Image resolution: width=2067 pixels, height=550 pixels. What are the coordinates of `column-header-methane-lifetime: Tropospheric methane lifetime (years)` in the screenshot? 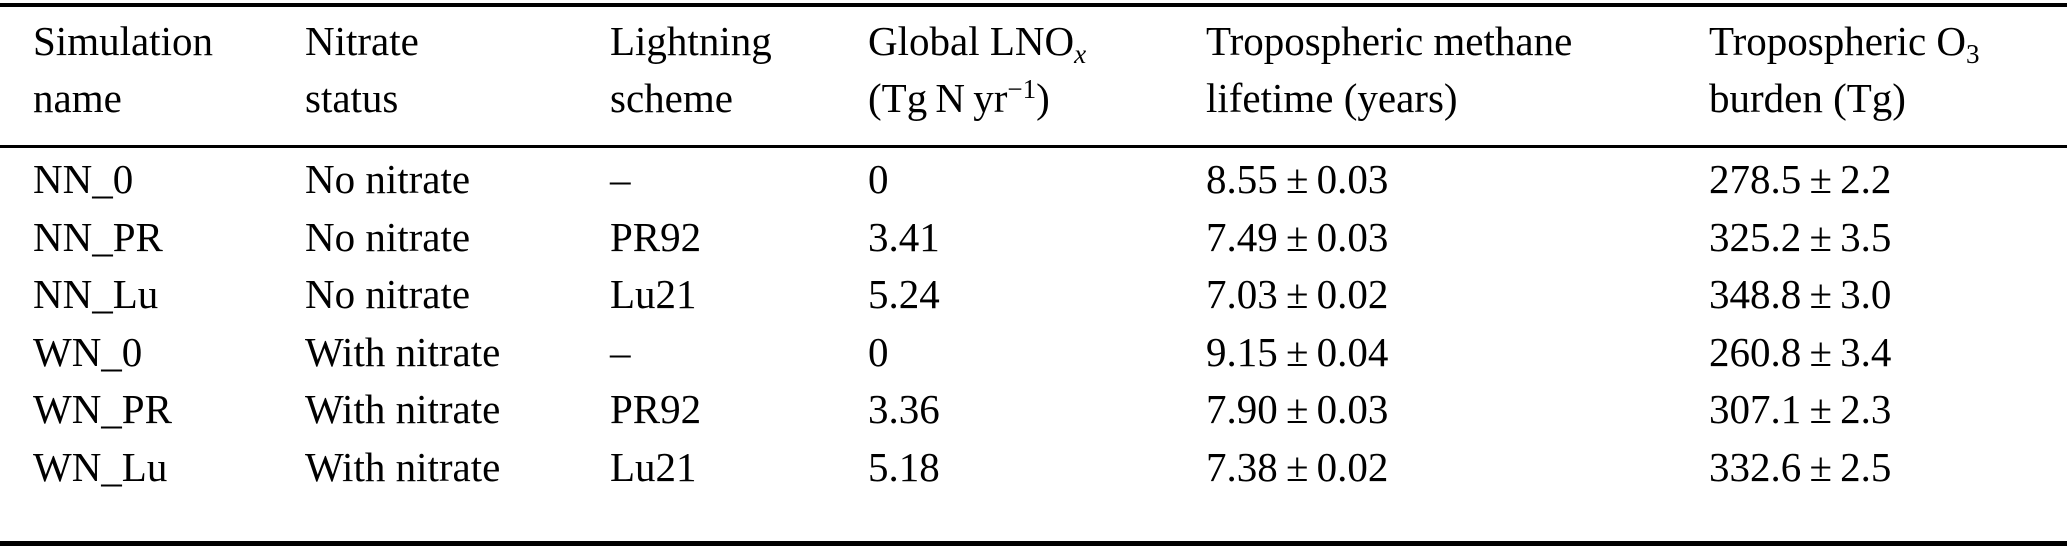 It's located at (1457, 79).